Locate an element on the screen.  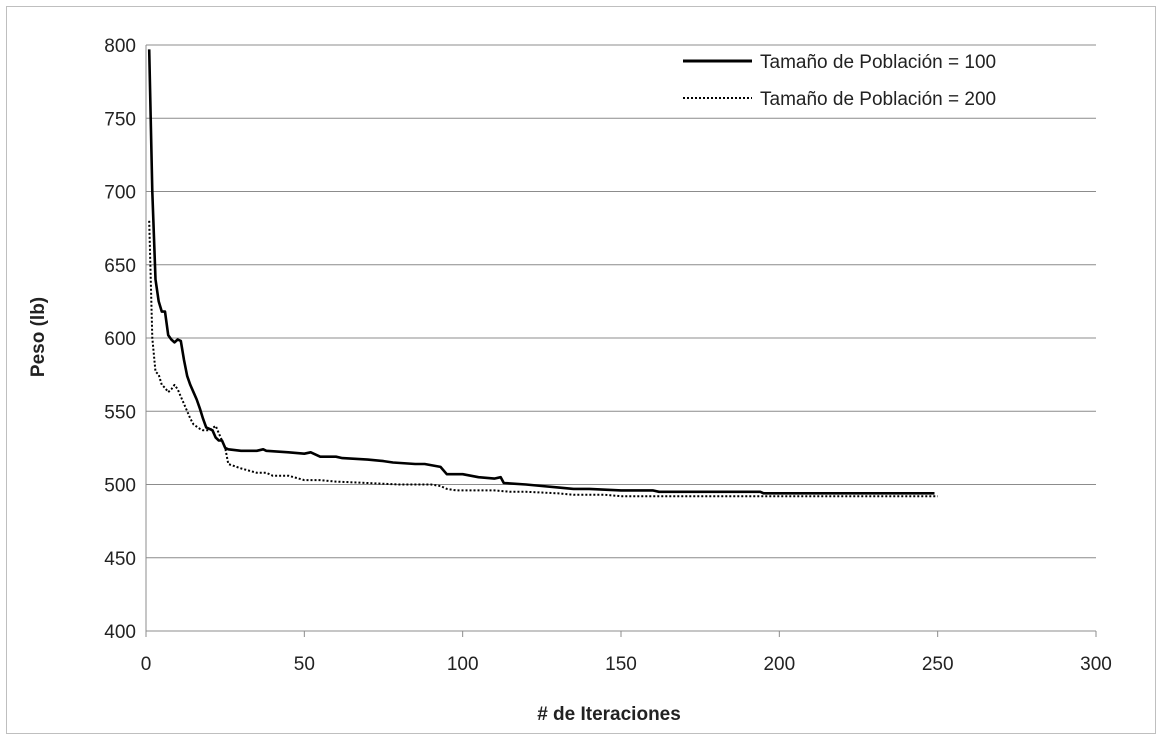
y-tick-label-700: 700 is located at coordinates (120, 193).